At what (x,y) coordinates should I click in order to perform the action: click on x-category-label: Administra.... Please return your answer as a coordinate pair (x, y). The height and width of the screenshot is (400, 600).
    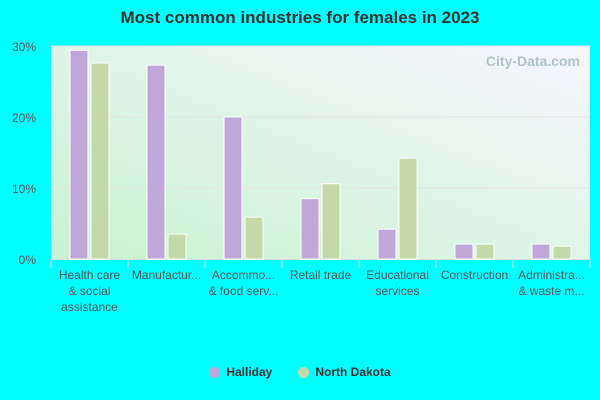
    Looking at the image, I should click on (551, 275).